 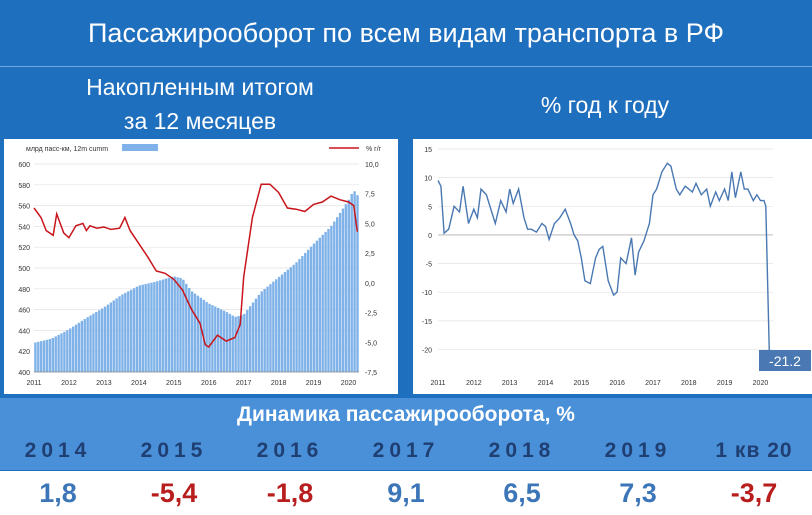 I want to click on y2-tick-label: 0,0, so click(x=370, y=284).